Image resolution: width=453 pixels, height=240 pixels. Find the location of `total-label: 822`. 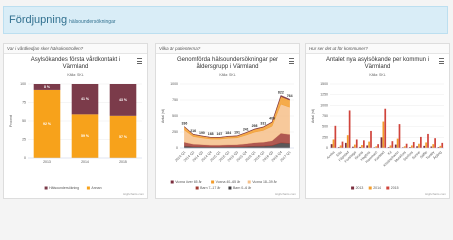

total-label: 822 is located at coordinates (281, 92).